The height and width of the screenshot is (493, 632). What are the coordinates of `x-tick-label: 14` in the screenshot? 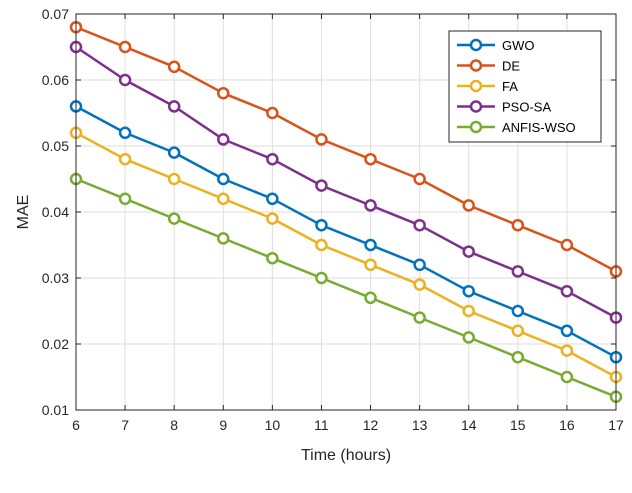 It's located at (469, 425).